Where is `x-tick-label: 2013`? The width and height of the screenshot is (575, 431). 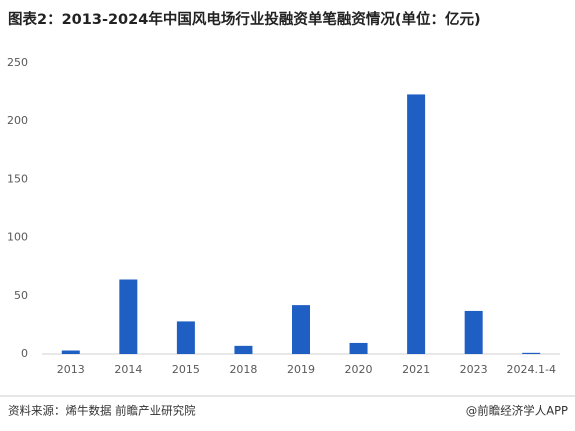 x-tick-label: 2013 is located at coordinates (71, 369).